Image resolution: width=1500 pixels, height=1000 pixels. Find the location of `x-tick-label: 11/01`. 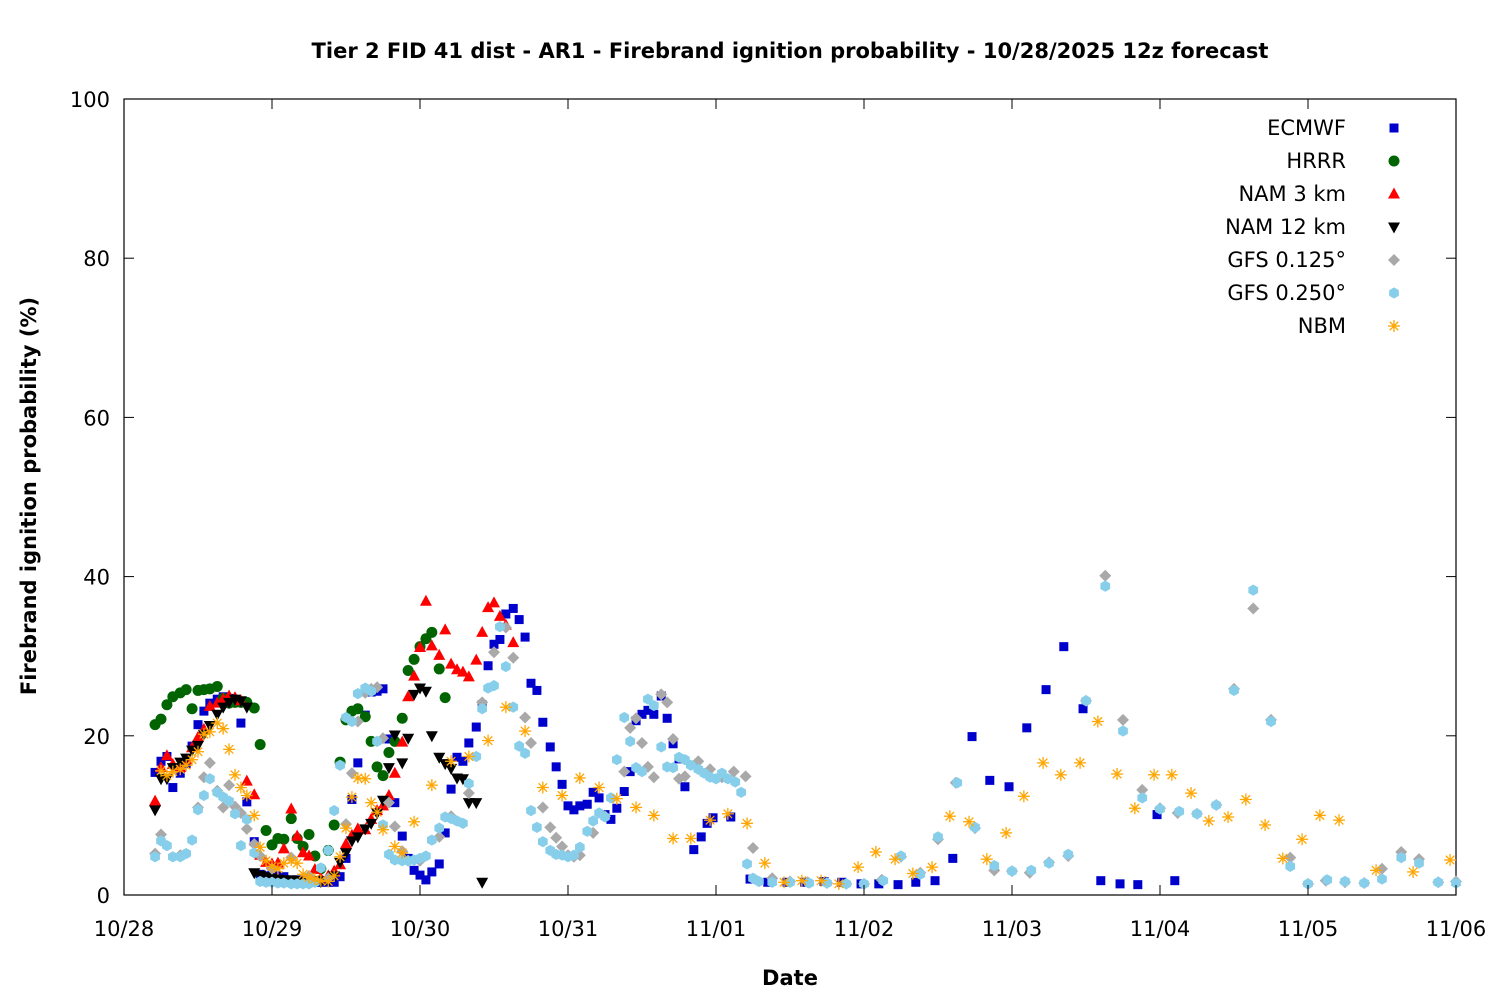

x-tick-label: 11/01 is located at coordinates (716, 929).